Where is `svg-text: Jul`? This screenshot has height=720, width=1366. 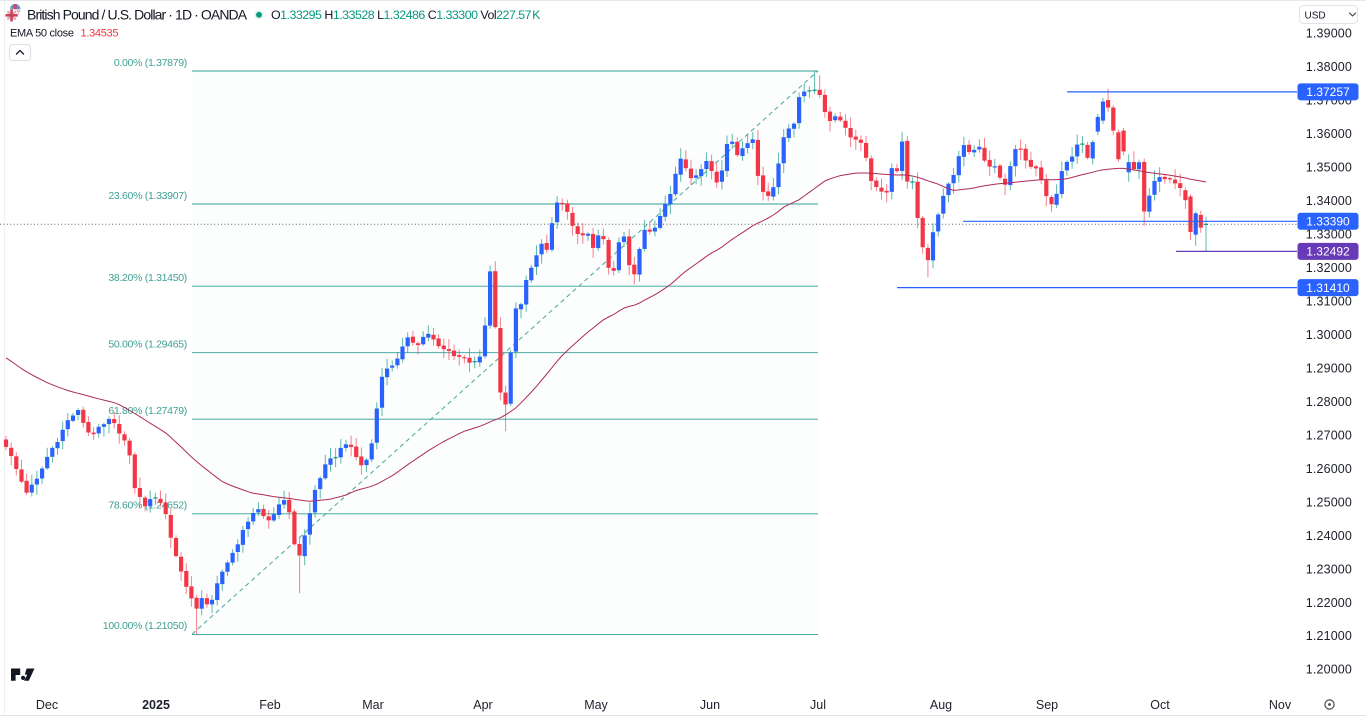 svg-text: Jul is located at coordinates (818, 705).